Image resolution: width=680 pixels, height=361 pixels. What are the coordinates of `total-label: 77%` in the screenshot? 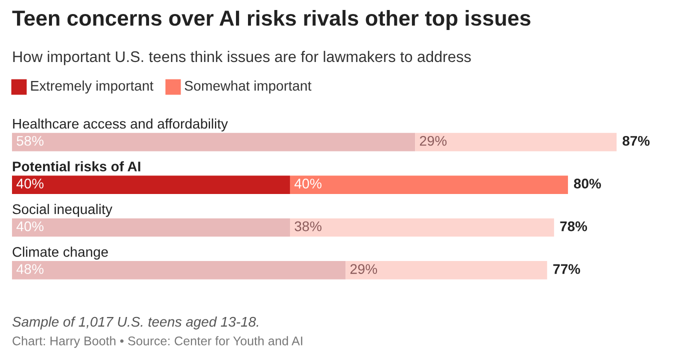 It's located at (566, 269).